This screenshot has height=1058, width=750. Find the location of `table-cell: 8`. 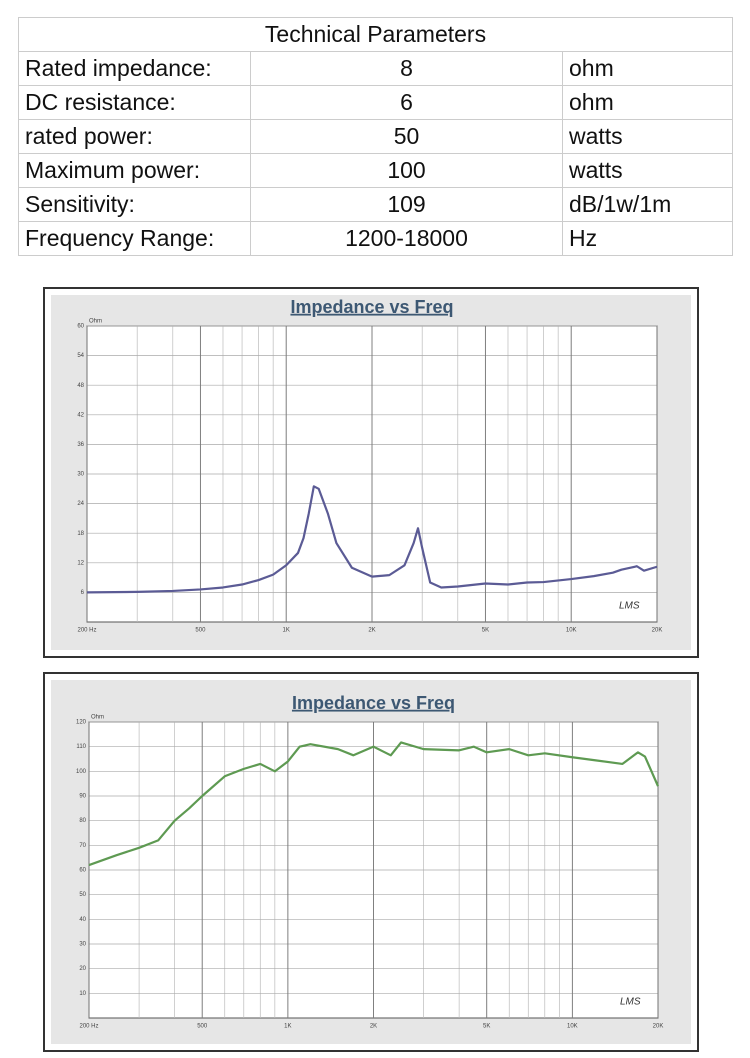

table-cell: 8 is located at coordinates (406, 68).